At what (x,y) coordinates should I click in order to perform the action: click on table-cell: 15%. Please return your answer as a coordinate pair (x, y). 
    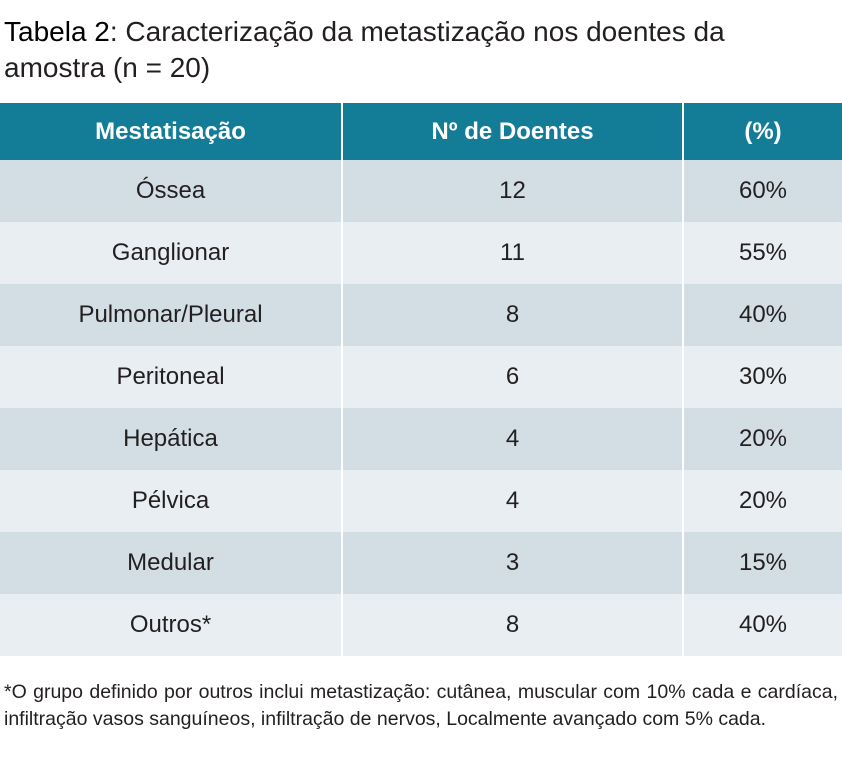
    Looking at the image, I should click on (762, 563).